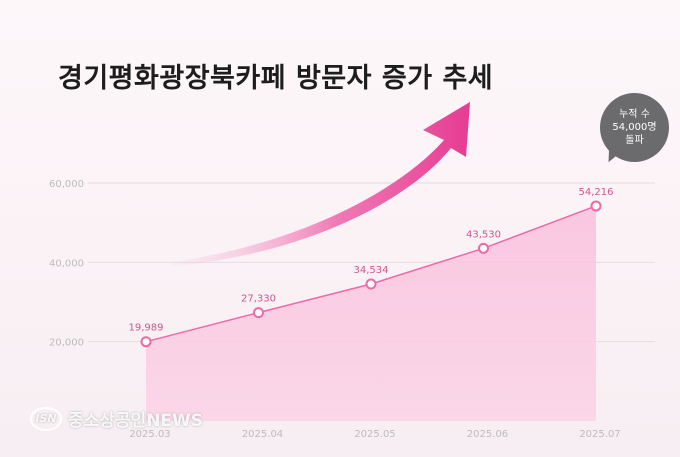 The image size is (680, 457). Describe the element at coordinates (599, 434) in the screenshot. I see `x-tick-label: 2025.07` at that location.